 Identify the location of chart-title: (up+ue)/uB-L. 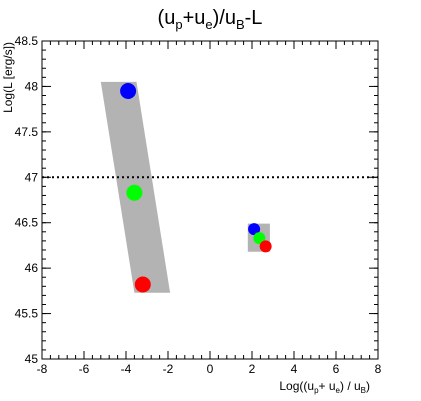
(210, 19).